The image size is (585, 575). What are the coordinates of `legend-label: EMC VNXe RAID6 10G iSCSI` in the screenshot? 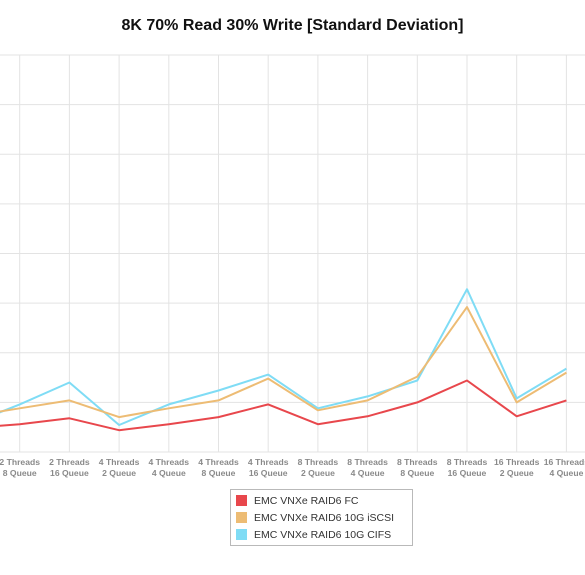 It's located at (324, 517).